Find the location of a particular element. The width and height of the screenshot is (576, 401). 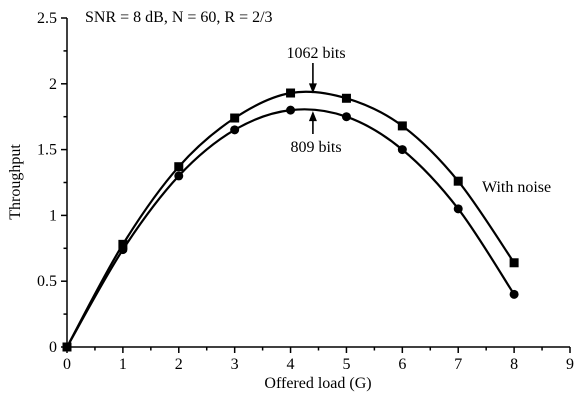

x-tick-label-7: 7 is located at coordinates (458, 364).